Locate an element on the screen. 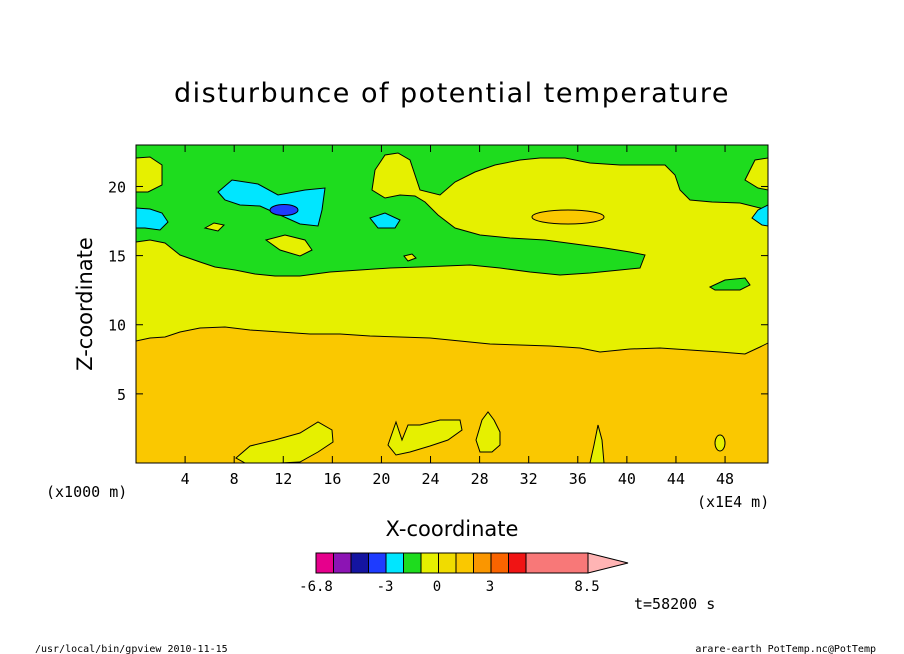  patch-yellow-low3 is located at coordinates (488, 432).